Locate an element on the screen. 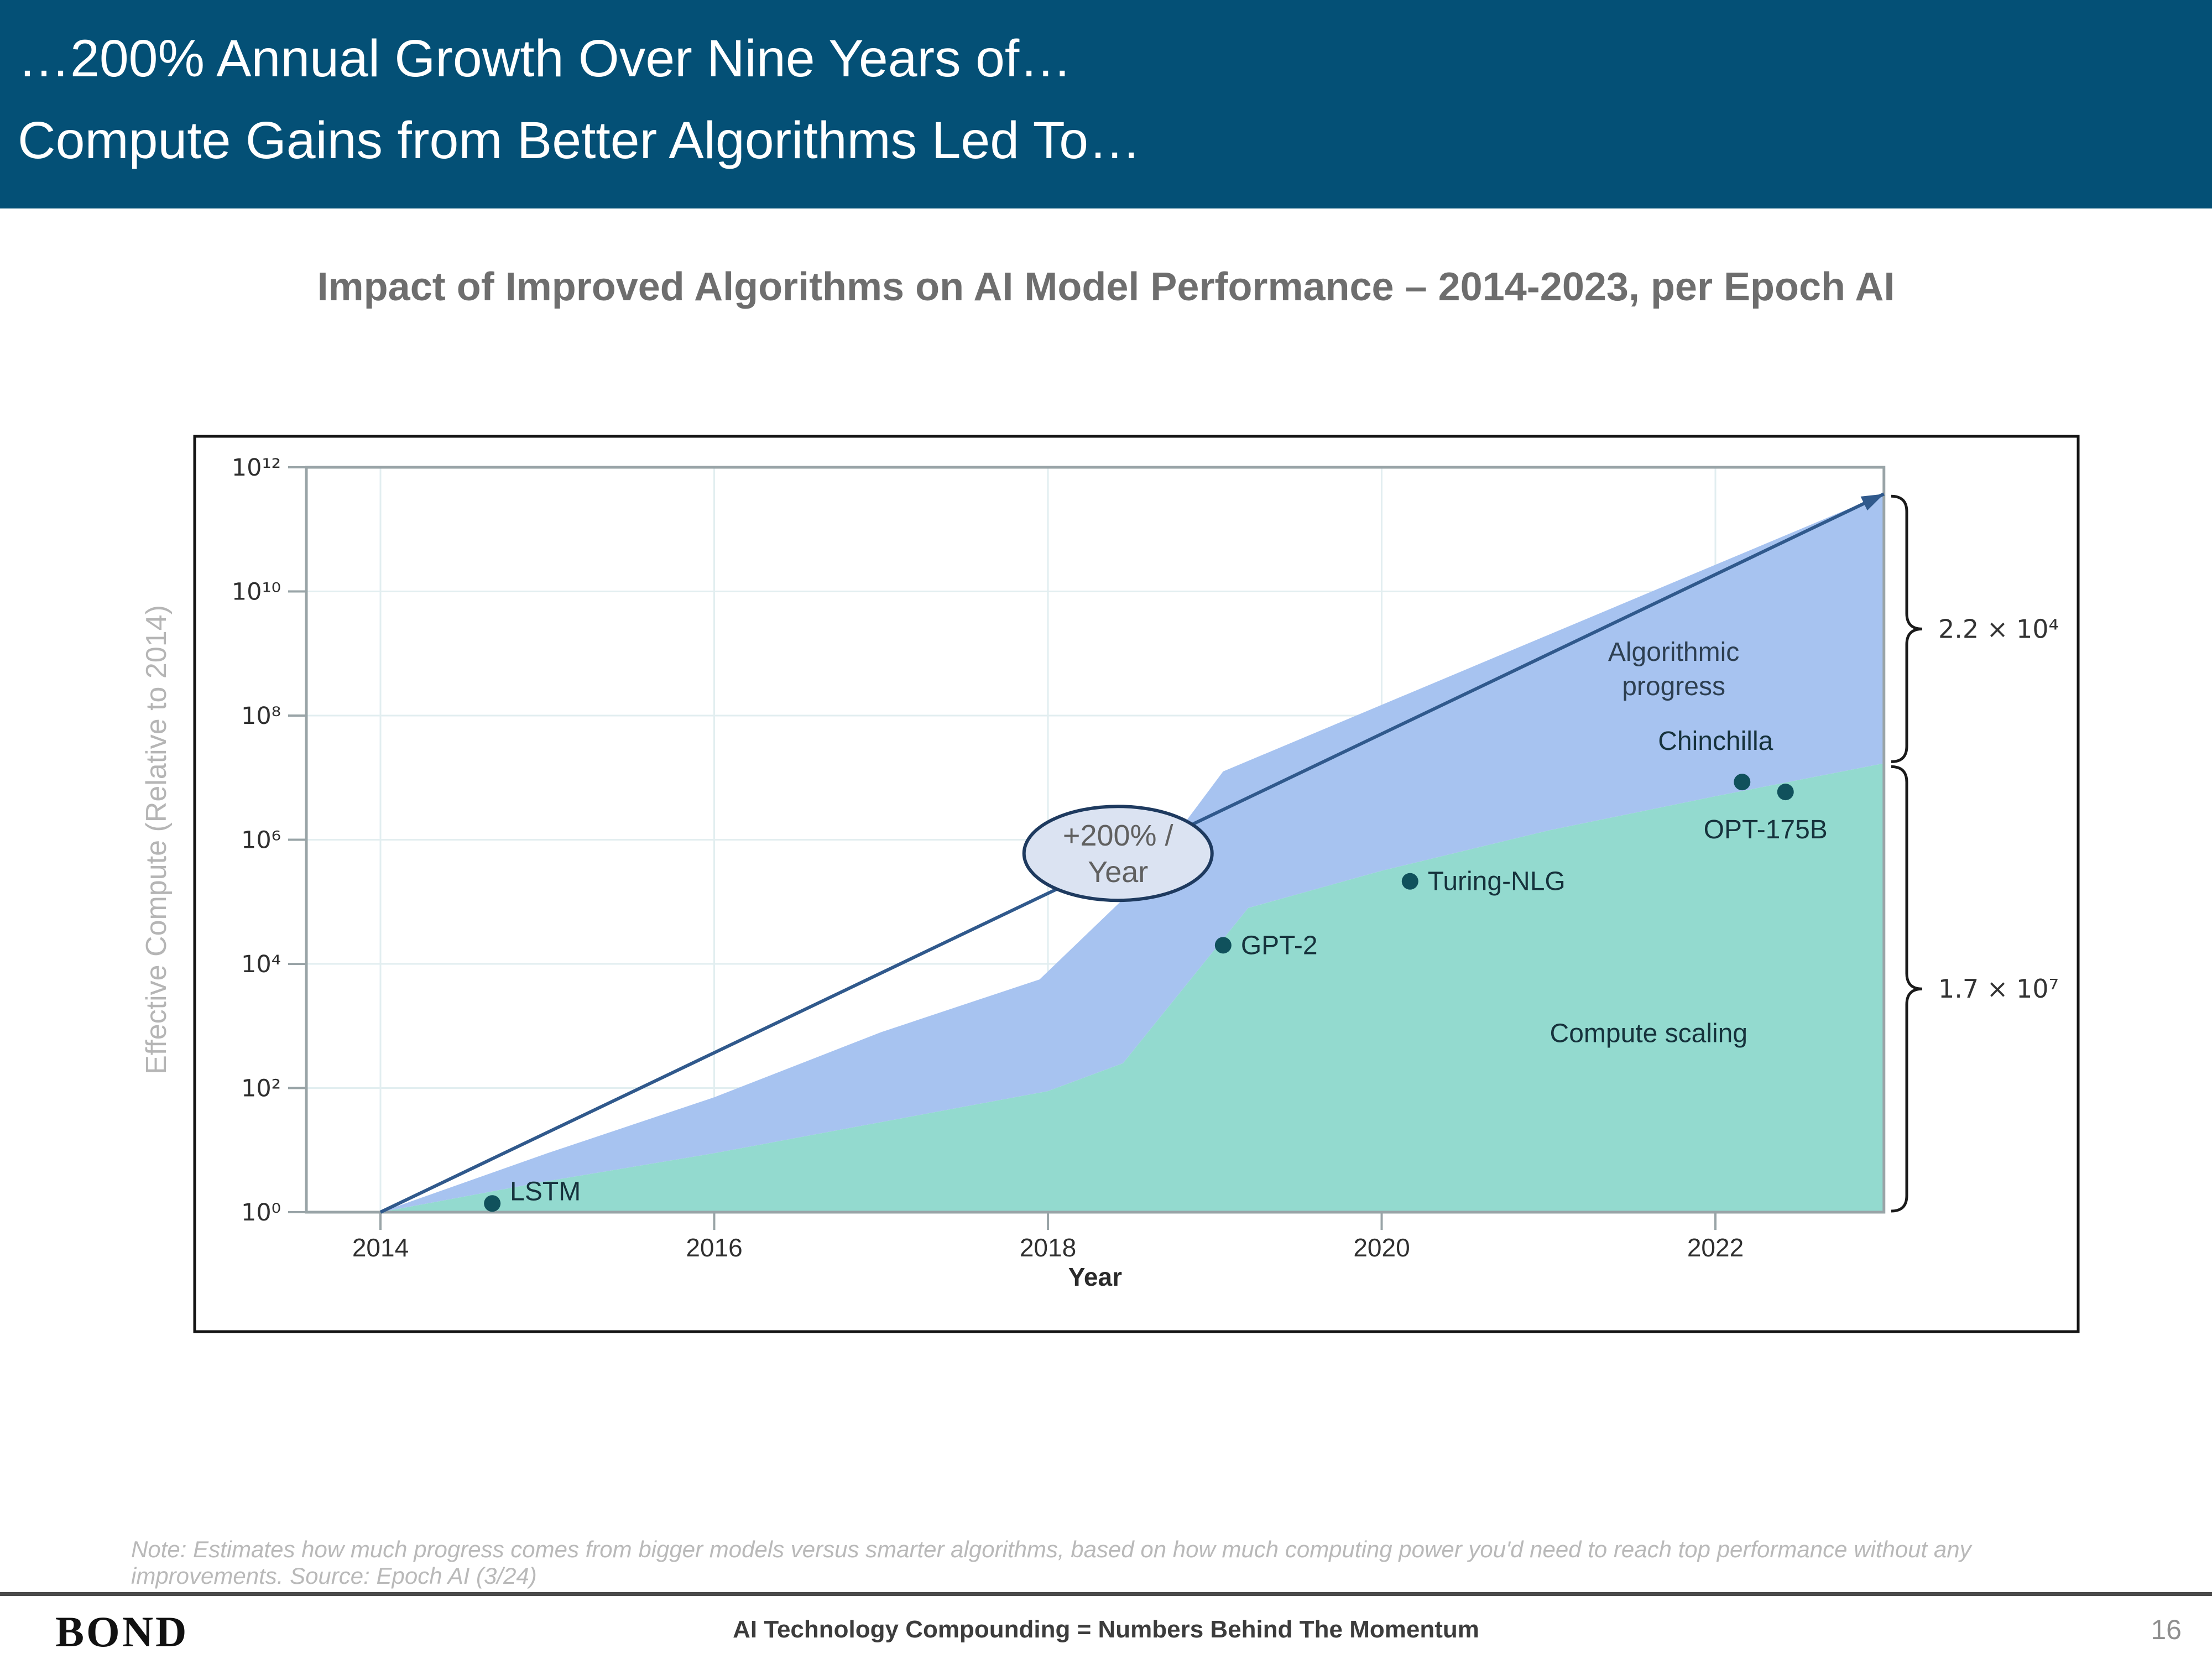 The width and height of the screenshot is (2212, 1659). model-point-label-OPT-175B: OPT-175B is located at coordinates (1766, 830).